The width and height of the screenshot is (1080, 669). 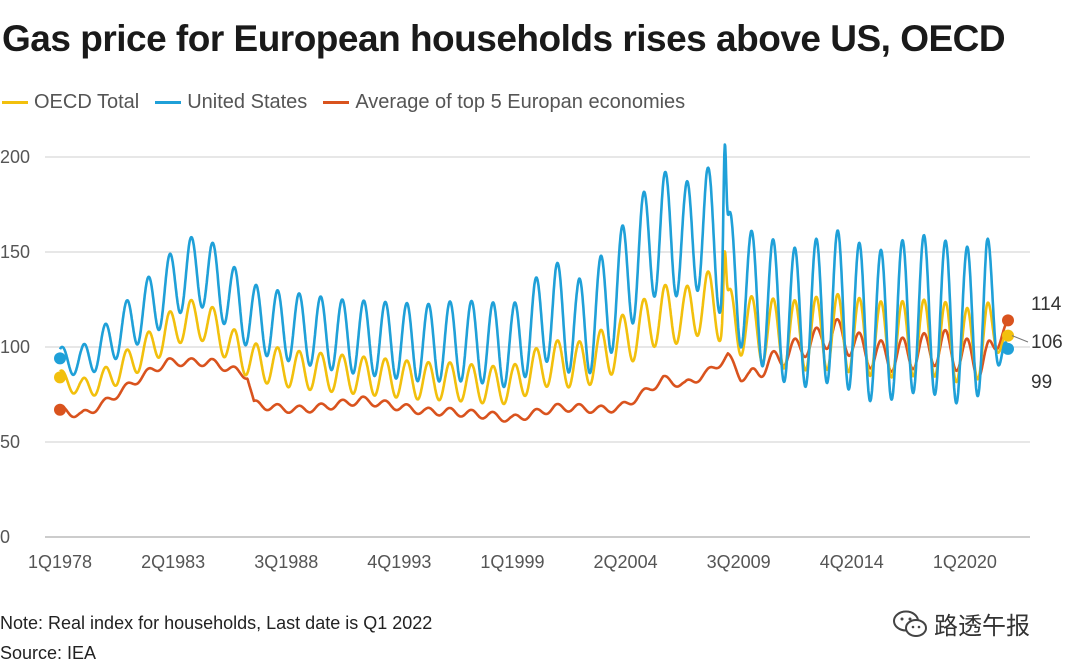 I want to click on legend-swatch-us, so click(x=168, y=102).